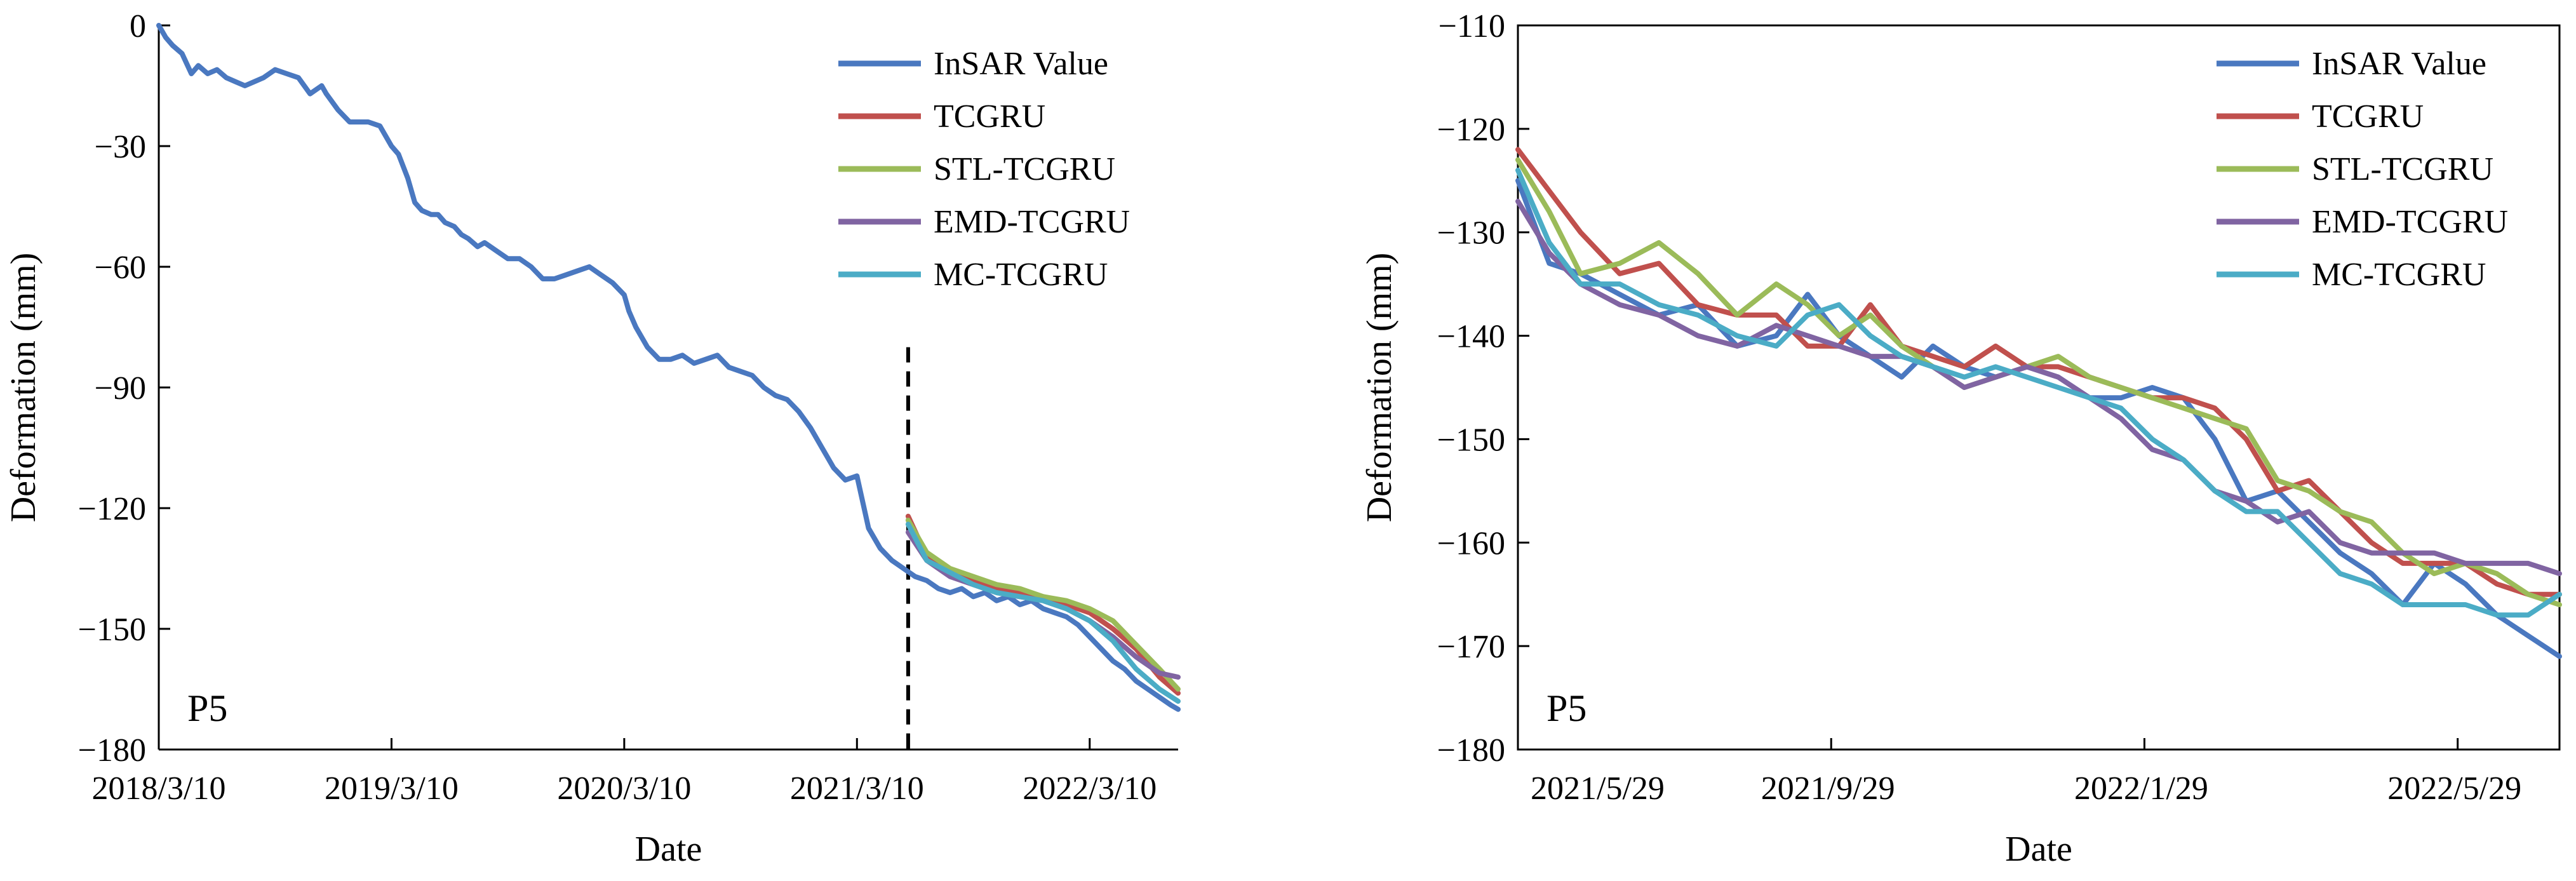 The image size is (2576, 881). I want to click on y-tick-label: −130, so click(1471, 234).